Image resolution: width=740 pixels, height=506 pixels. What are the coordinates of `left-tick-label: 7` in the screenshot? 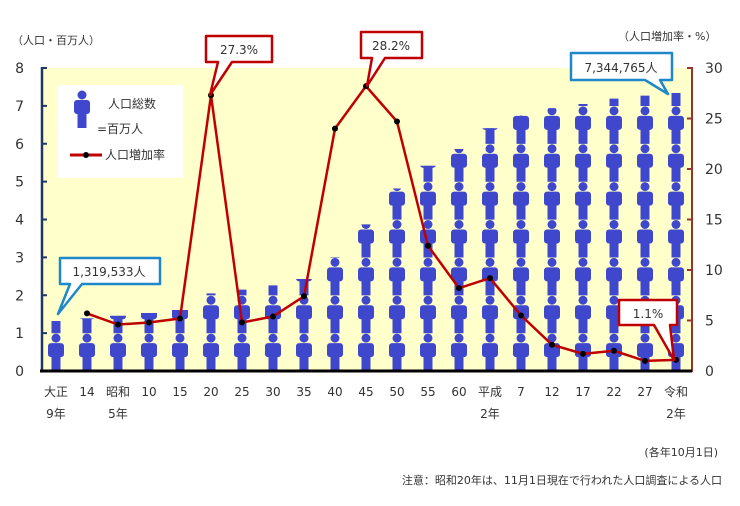 It's located at (19, 107).